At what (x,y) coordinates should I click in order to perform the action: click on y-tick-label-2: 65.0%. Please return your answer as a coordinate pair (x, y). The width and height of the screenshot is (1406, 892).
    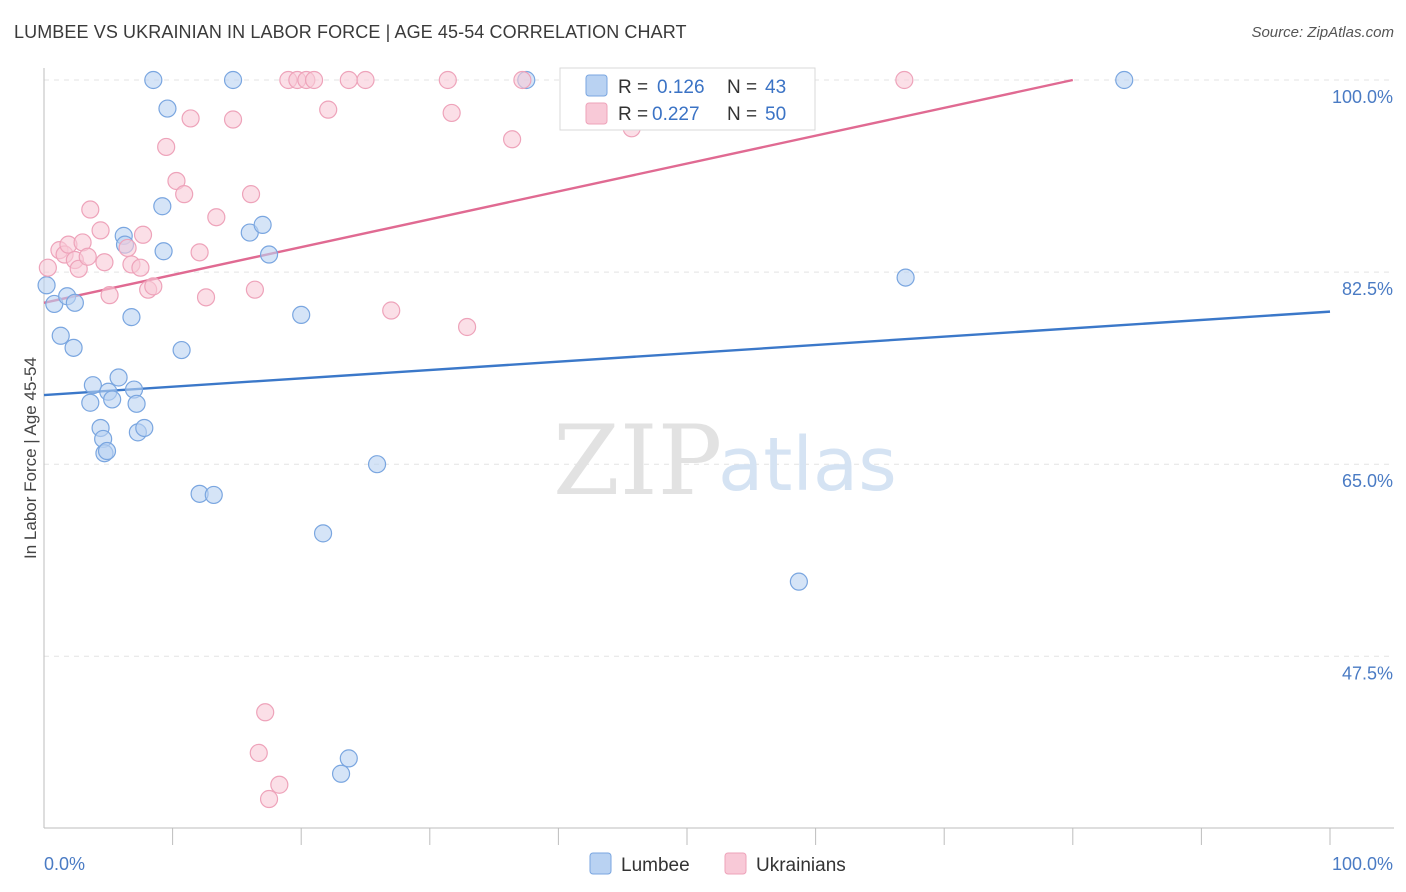
    Looking at the image, I should click on (1367, 481).